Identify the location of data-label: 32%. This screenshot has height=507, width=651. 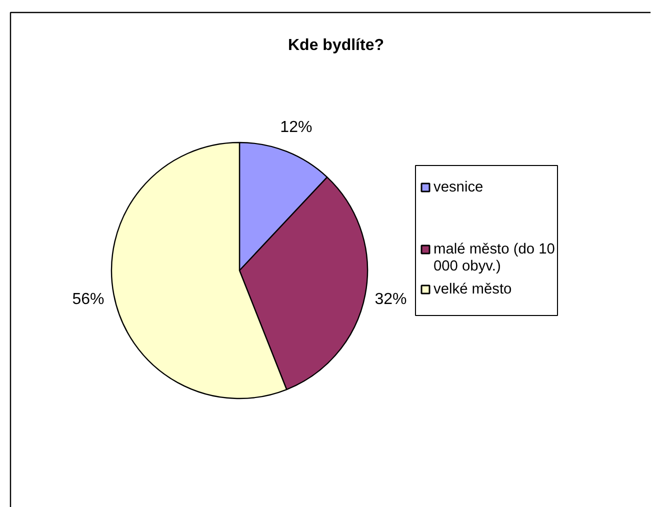
(390, 299).